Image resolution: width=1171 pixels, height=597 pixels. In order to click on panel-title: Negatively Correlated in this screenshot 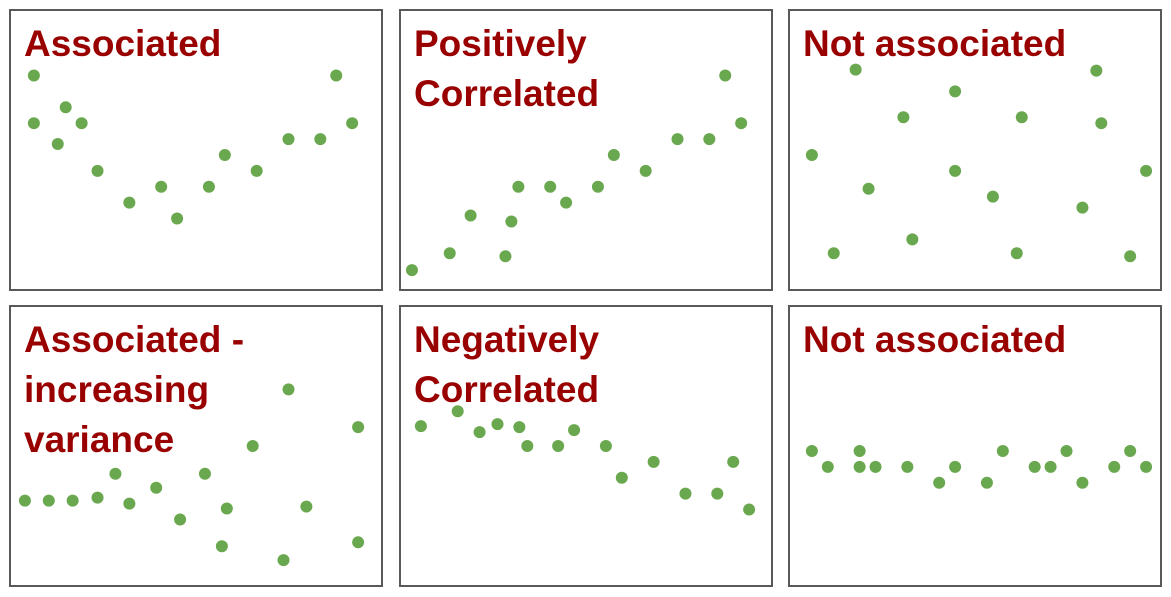, I will do `click(507, 364)`.